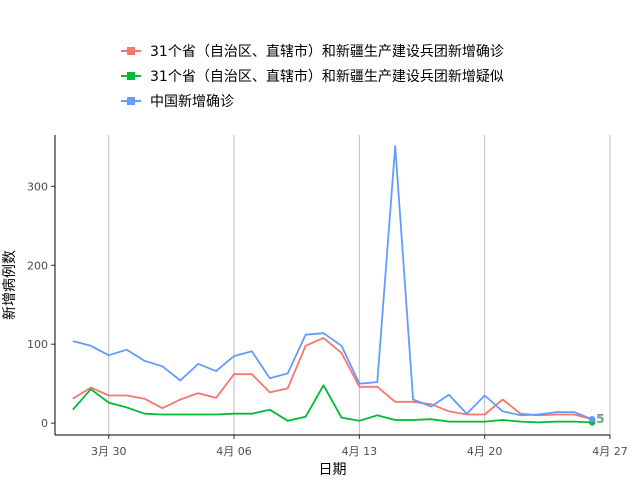 This screenshot has height=480, width=640. I want to click on legend-item-confirmed-31: 31个省（自治区、直辖市）和新疆生产建设兵团新增确诊, so click(312, 50).